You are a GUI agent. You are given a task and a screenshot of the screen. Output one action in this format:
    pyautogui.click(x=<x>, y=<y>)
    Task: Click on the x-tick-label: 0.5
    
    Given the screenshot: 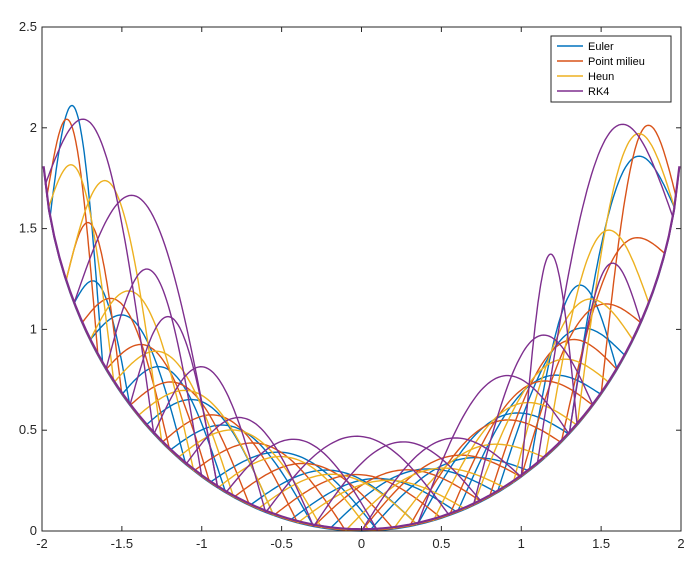 What is the action you would take?
    pyautogui.click(x=441, y=543)
    